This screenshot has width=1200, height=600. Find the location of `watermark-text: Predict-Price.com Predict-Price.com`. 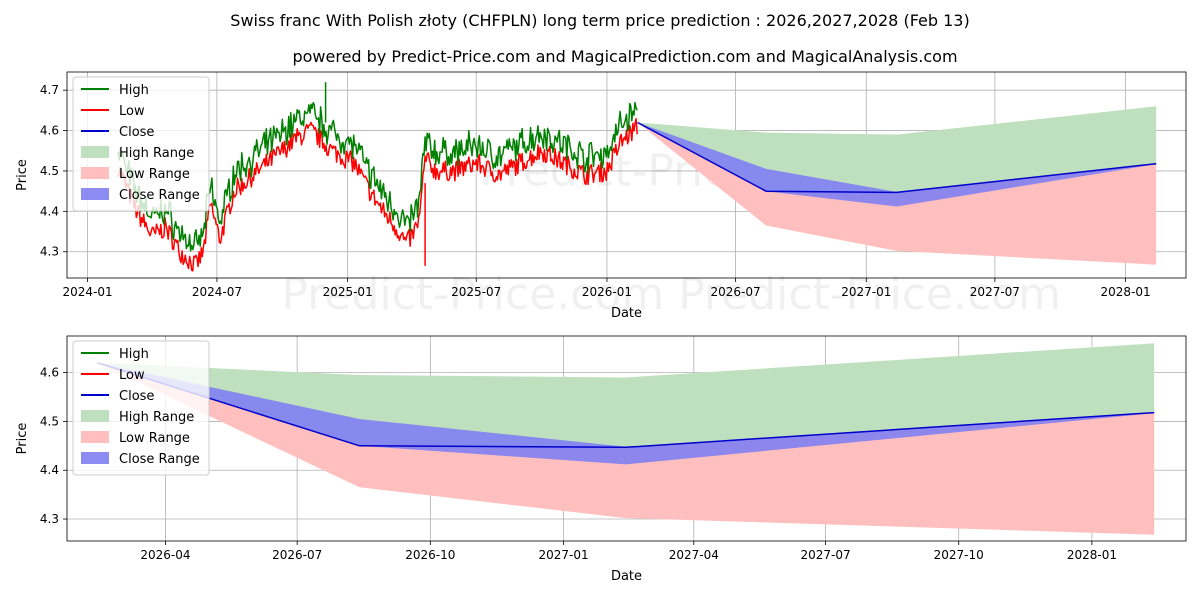

watermark-text: Predict-Price.com Predict-Price.com is located at coordinates (671, 294).